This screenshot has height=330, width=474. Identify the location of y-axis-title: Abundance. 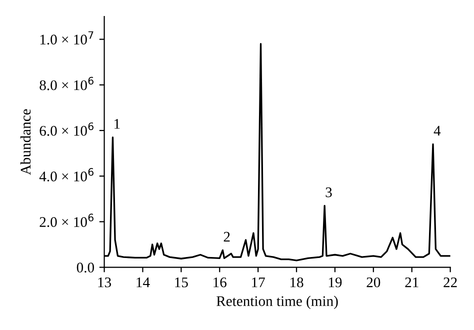
(25, 142).